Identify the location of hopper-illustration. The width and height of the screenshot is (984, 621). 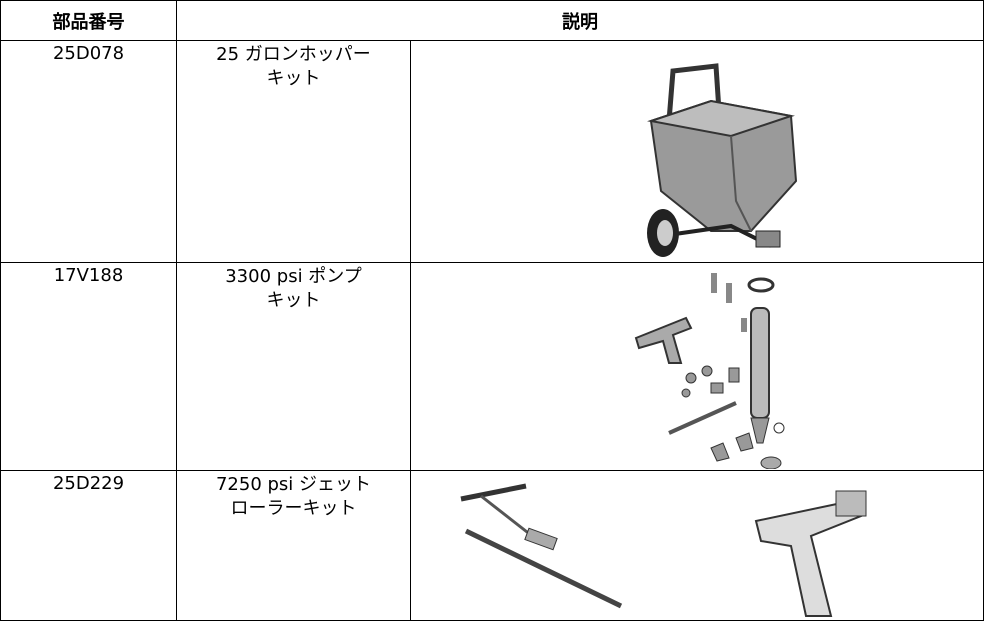
(722, 160).